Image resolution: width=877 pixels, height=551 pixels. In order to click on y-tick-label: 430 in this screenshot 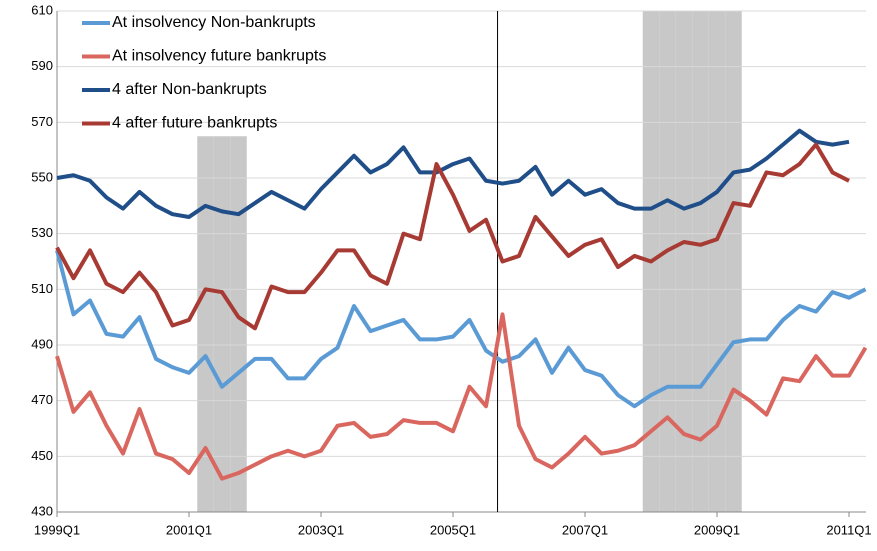, I will do `click(42, 510)`.